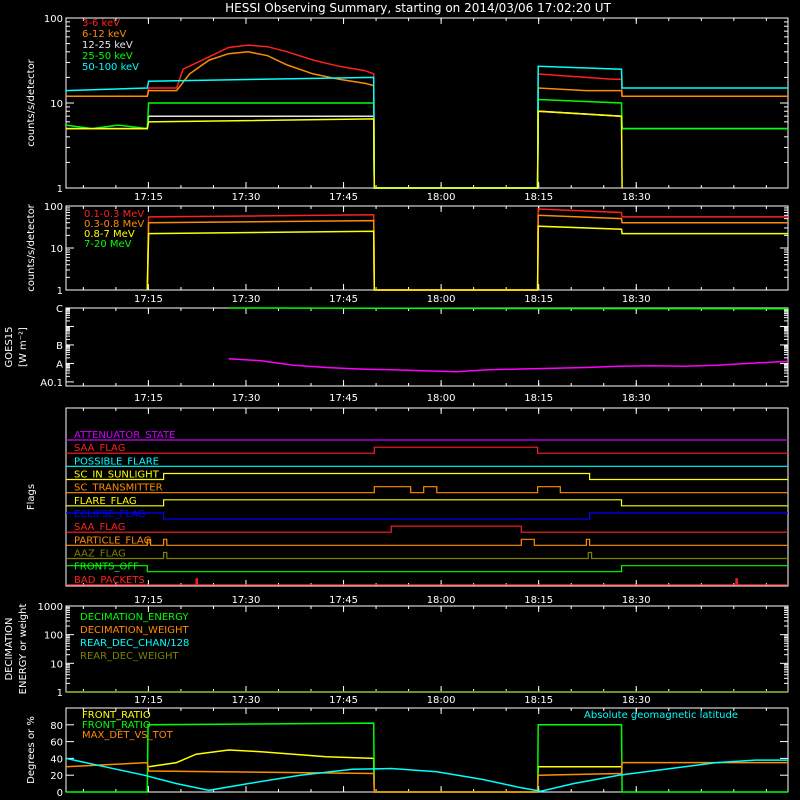 This screenshot has width=800, height=800. Describe the element at coordinates (31, 497) in the screenshot. I see `flags-ylabel: Flags` at that location.